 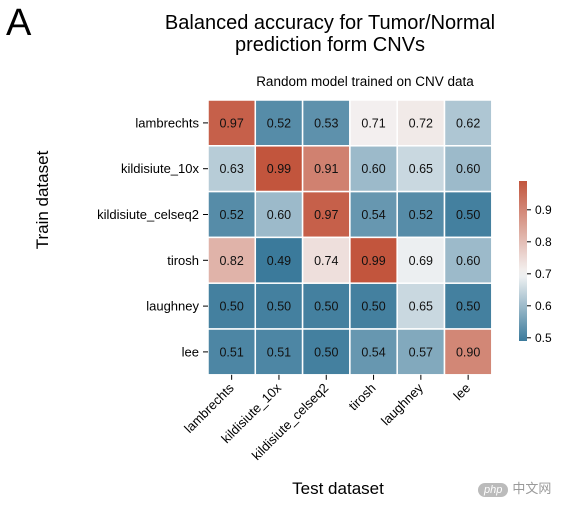 What do you see at coordinates (373, 123) in the screenshot?
I see `cell-value-label: 0.71` at bounding box center [373, 123].